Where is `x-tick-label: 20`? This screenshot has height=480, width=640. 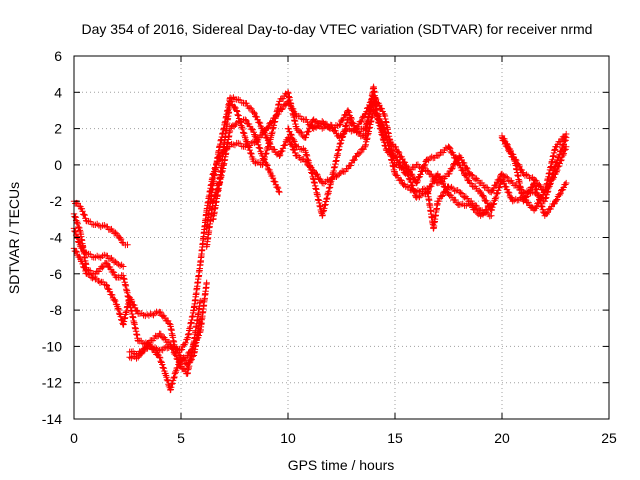
x-tick-label: 20 is located at coordinates (502, 438).